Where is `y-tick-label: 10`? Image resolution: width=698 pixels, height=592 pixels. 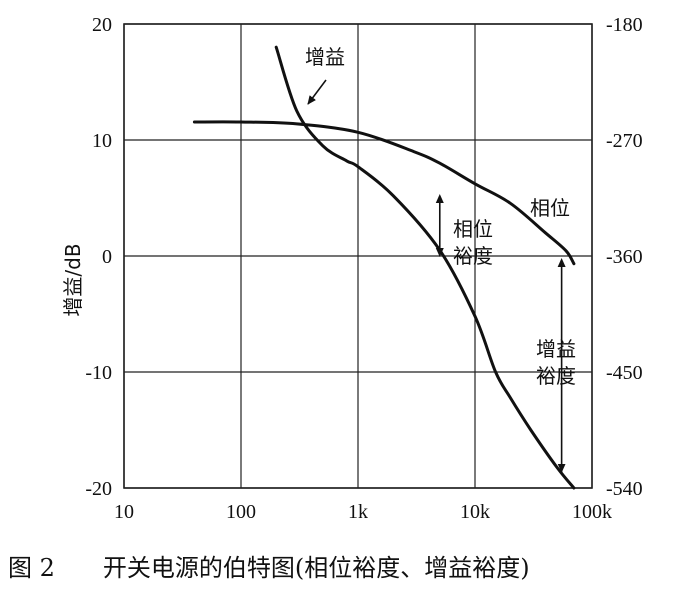 y-tick-label: 10 is located at coordinates (102, 141).